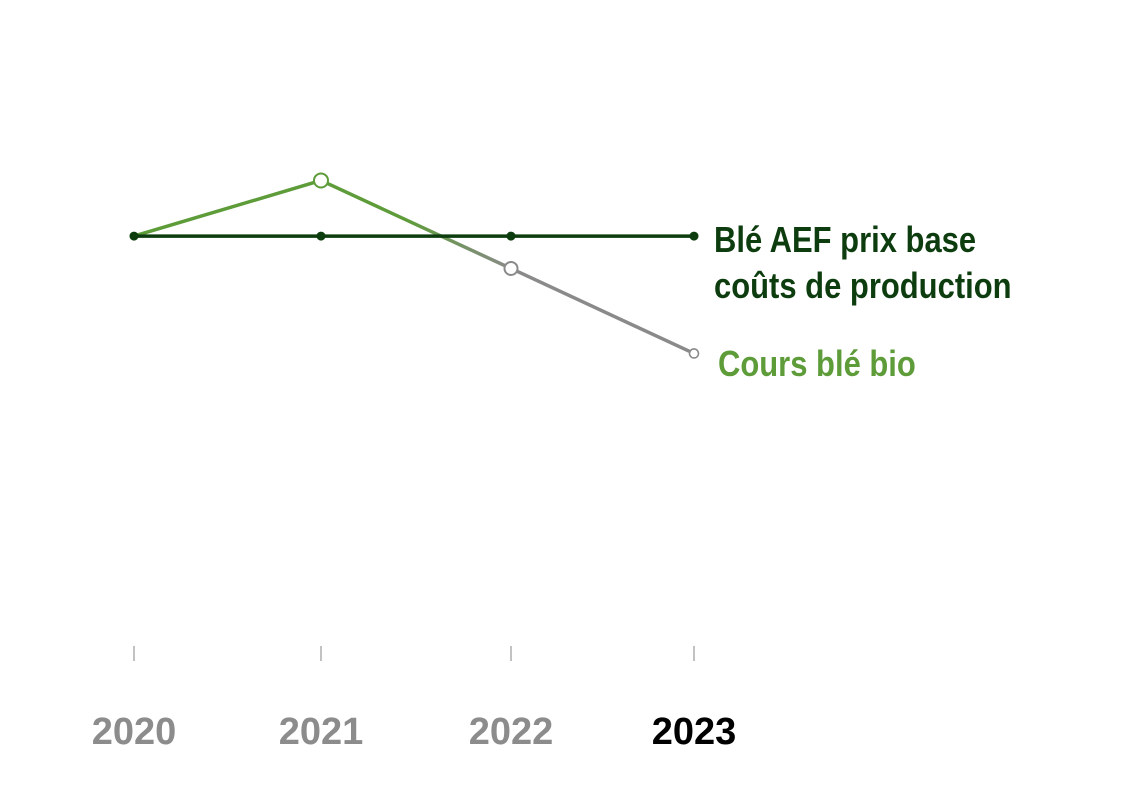  I want to click on x-axis, so click(390, 654).